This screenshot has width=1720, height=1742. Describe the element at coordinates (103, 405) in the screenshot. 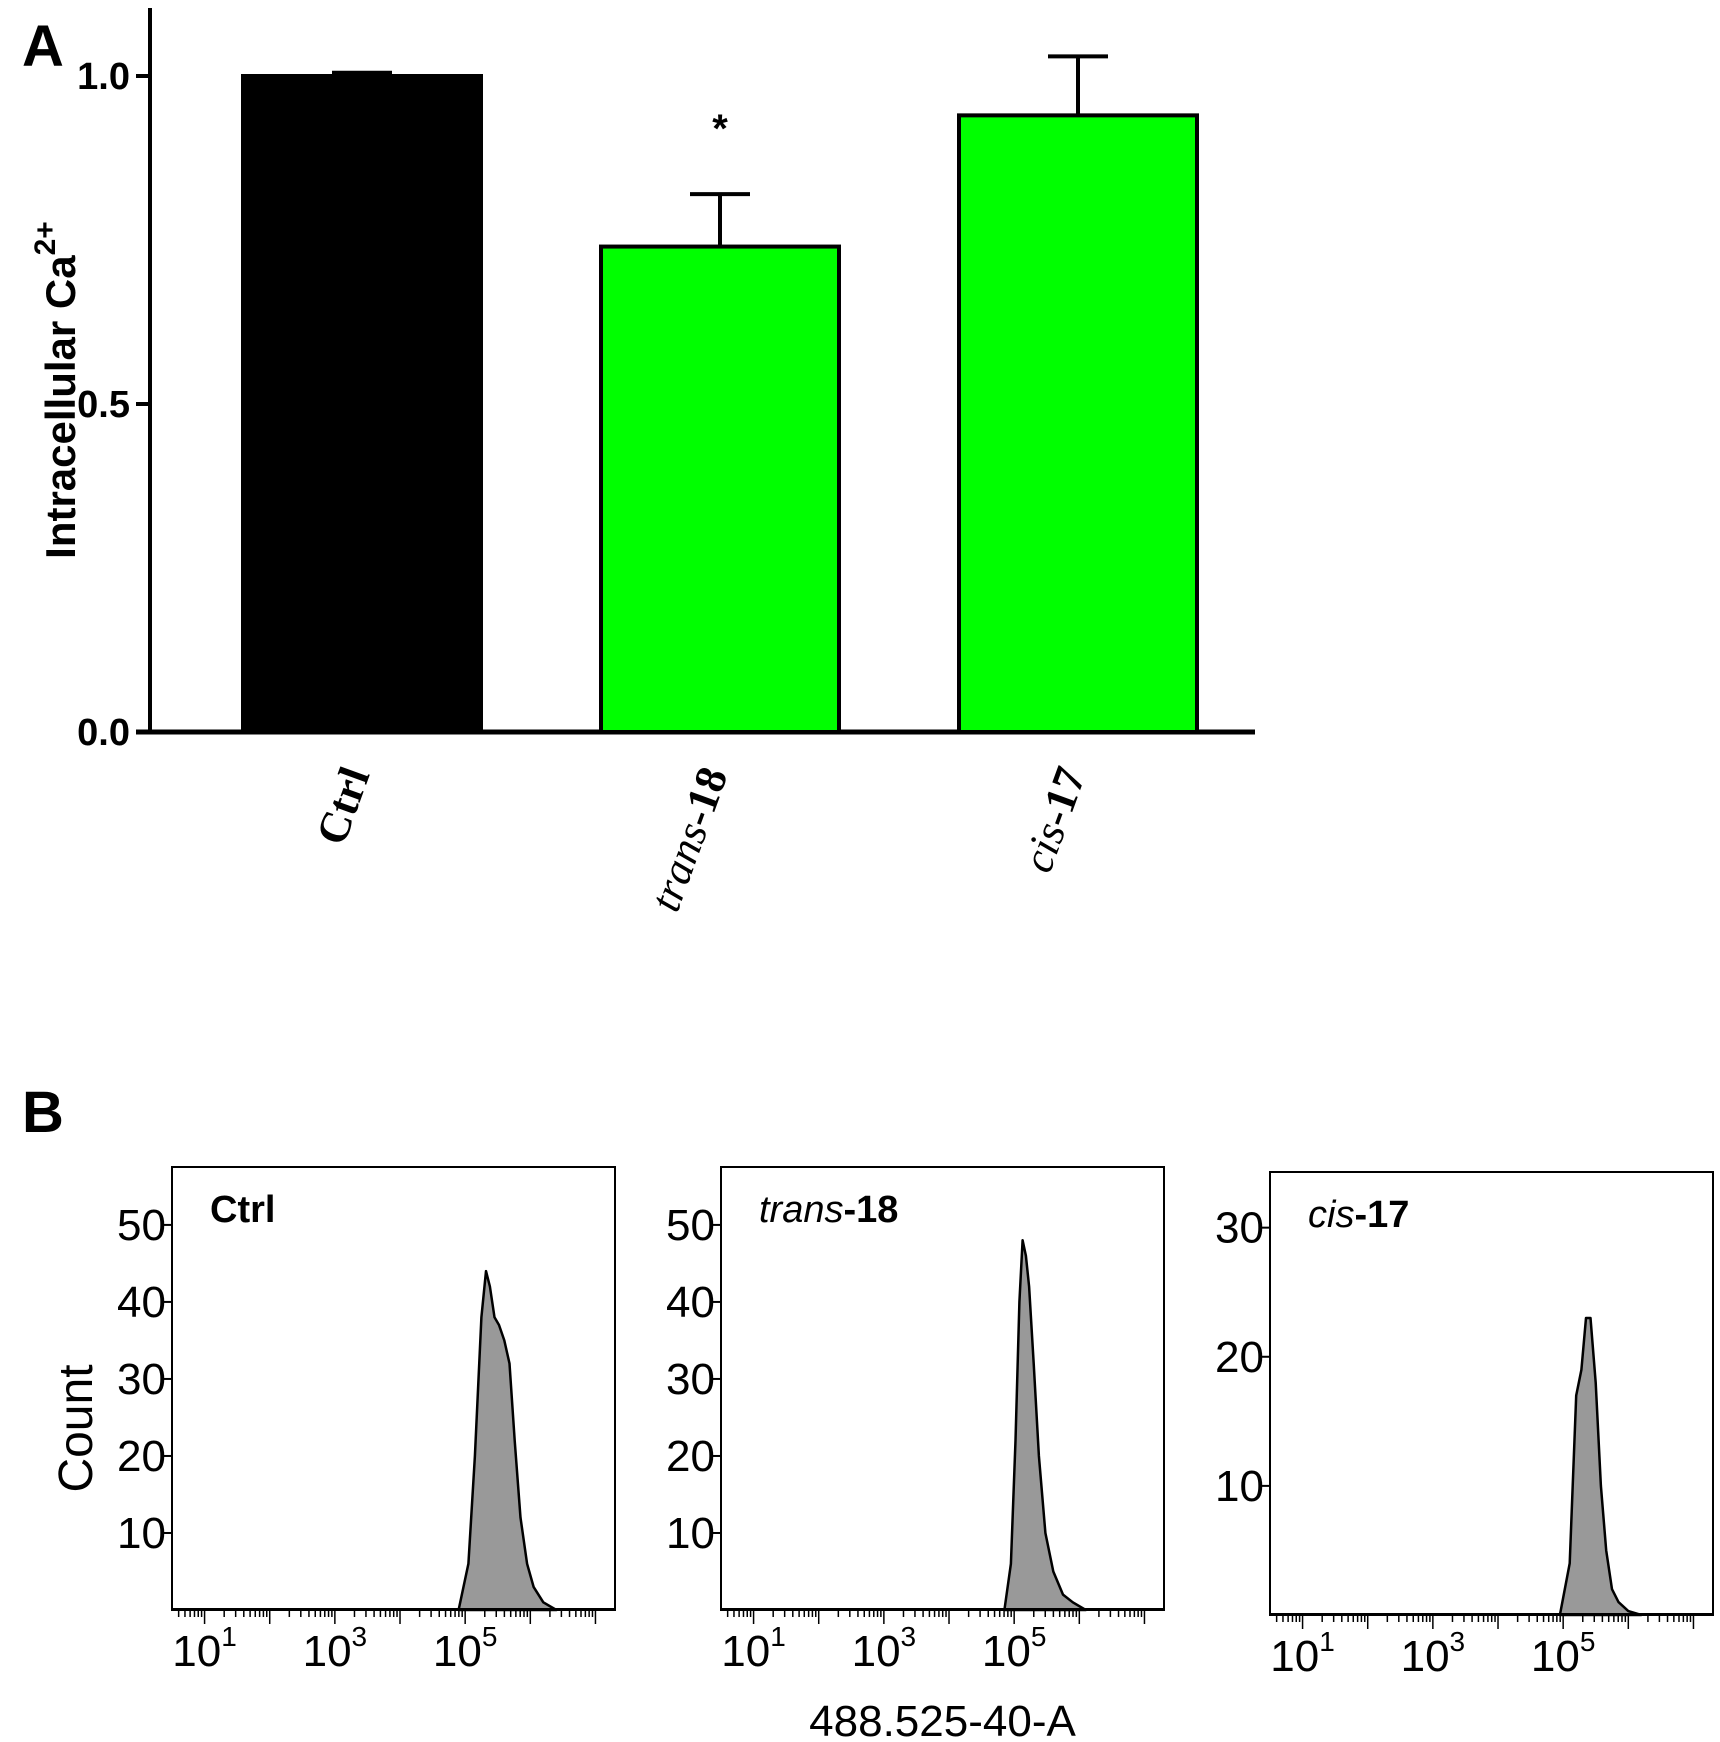

I see `y-tick-label: 0.5` at that location.